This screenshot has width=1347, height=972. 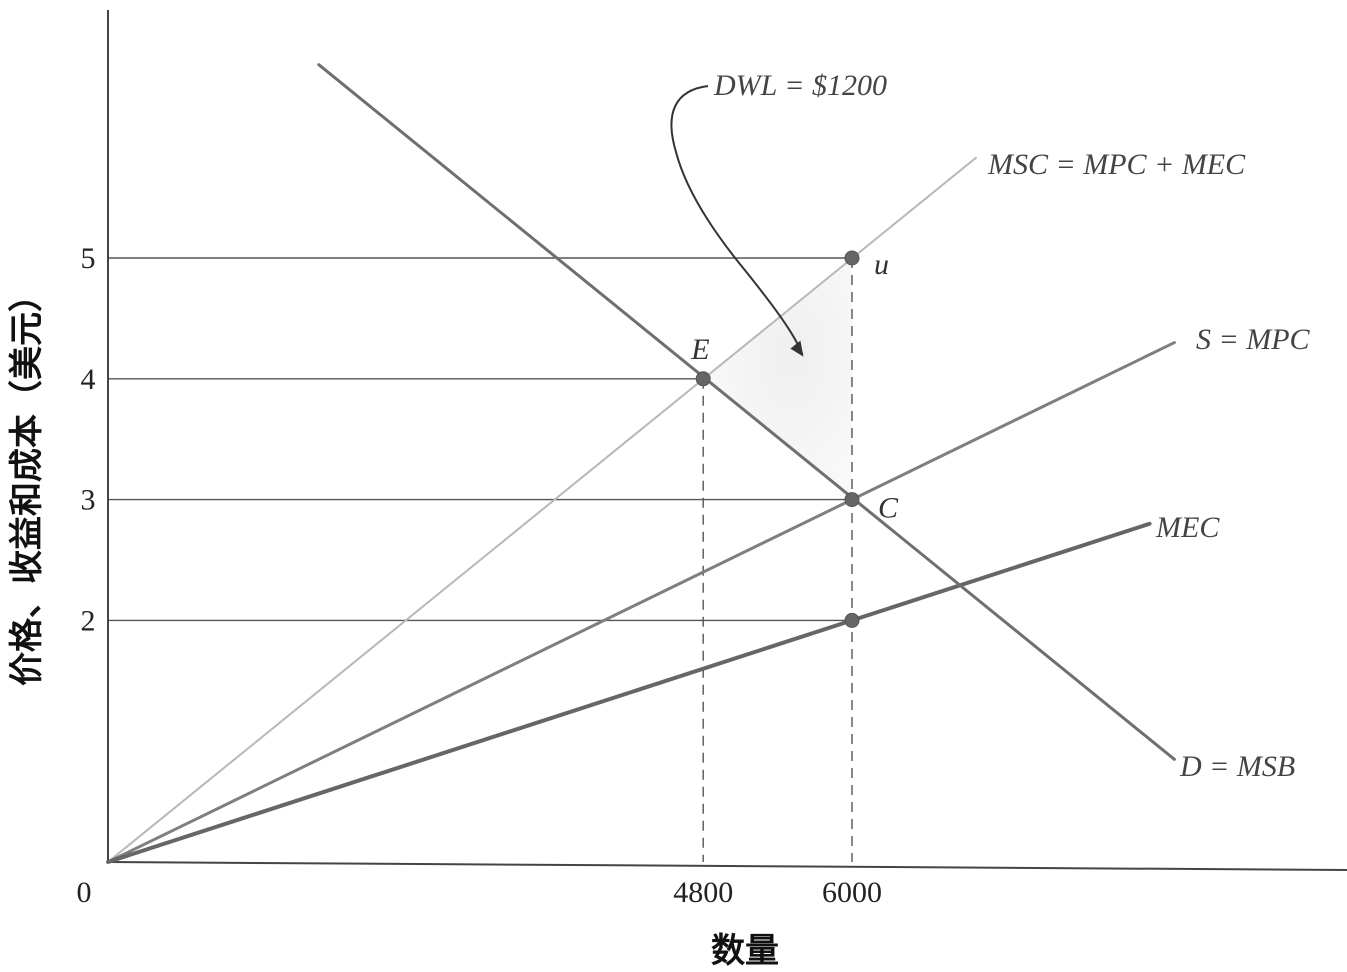 What do you see at coordinates (699, 349) in the screenshot?
I see `point-label-e: E` at bounding box center [699, 349].